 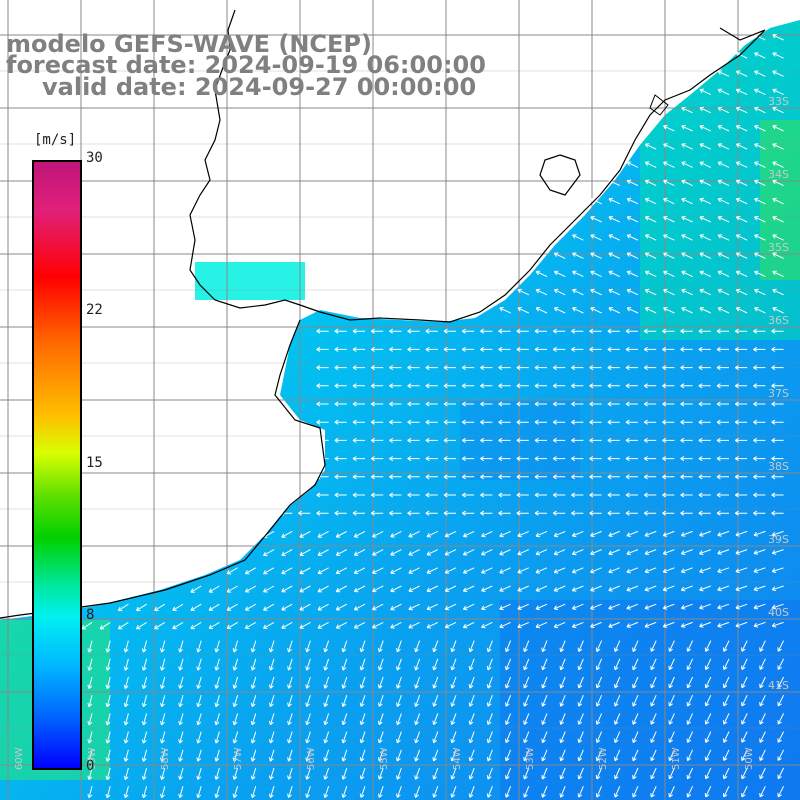 I want to click on lat-label: 37S, so click(x=778, y=393).